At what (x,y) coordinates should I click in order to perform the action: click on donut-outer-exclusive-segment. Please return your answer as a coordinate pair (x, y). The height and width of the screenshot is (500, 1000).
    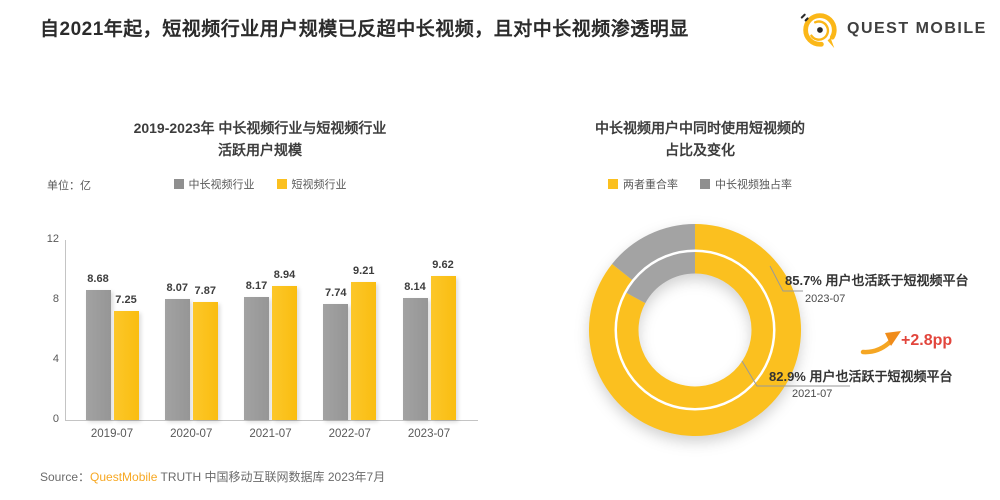
    Looking at the image, I should click on (654, 252).